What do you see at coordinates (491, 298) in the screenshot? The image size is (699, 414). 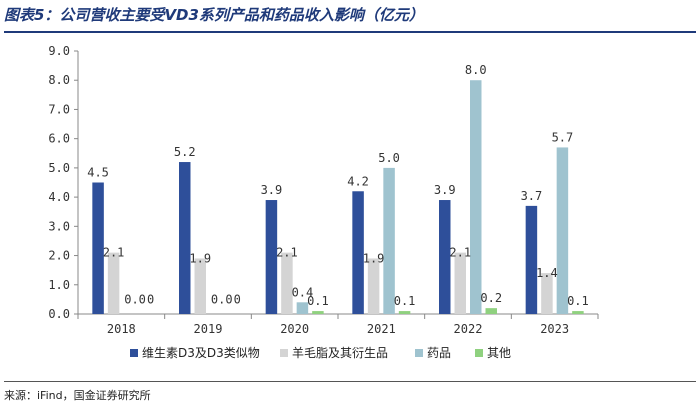 I see `data-label: 0.2` at bounding box center [491, 298].